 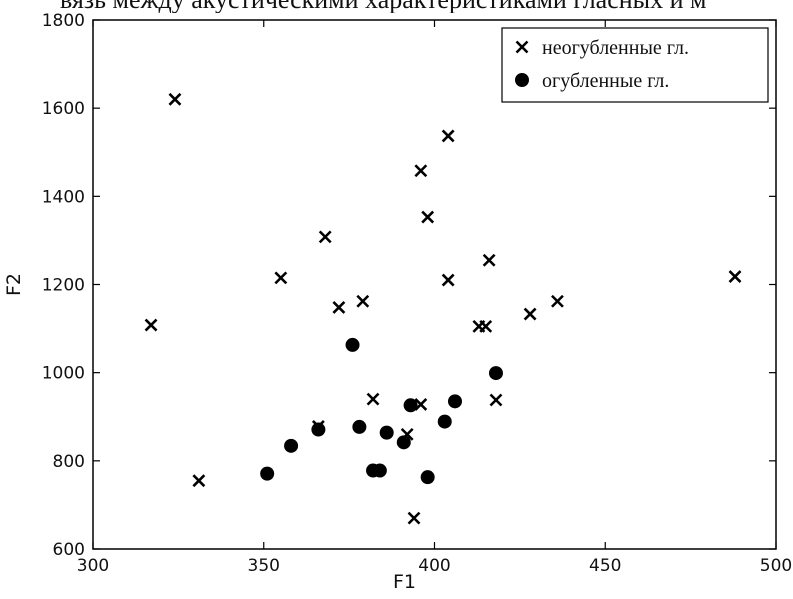 I want to click on legend-marker-rounded, so click(x=522, y=80).